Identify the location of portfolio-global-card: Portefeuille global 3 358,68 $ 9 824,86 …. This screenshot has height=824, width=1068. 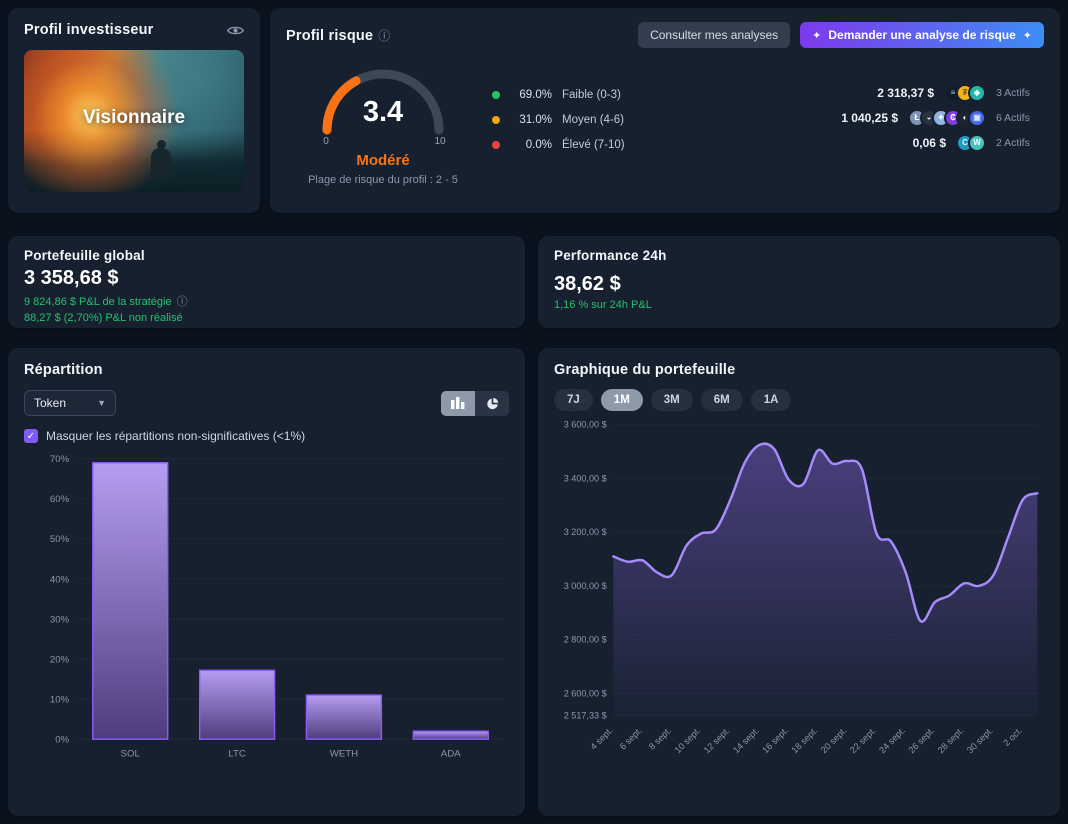
(266, 282).